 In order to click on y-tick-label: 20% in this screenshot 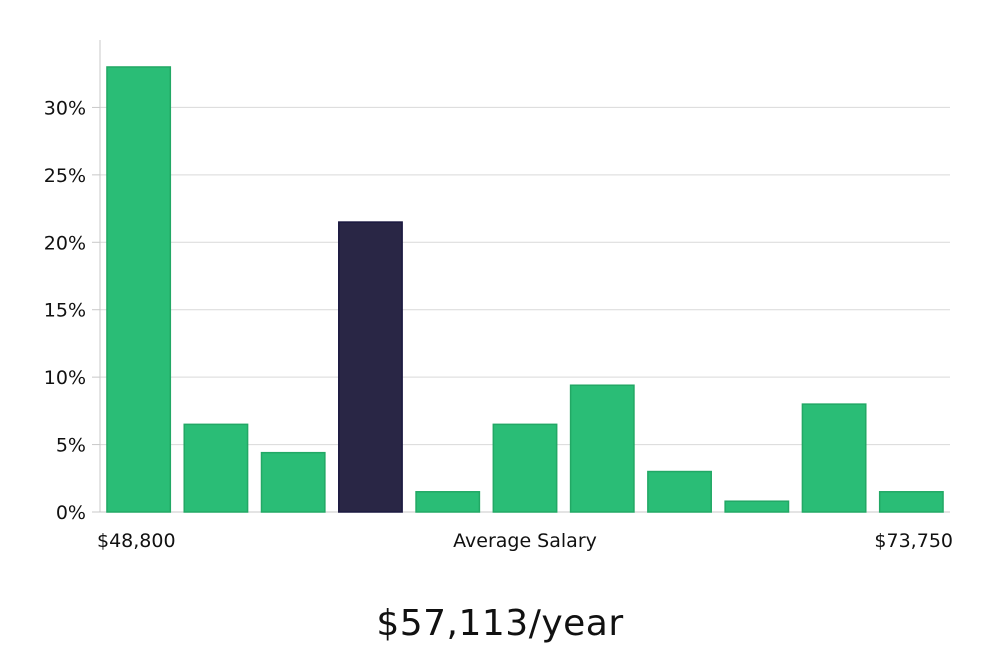, I will do `click(65, 243)`.